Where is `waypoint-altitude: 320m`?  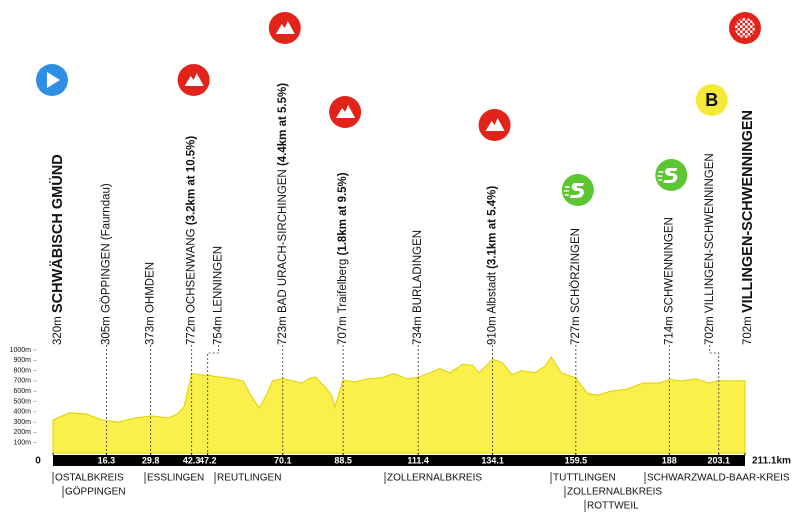
waypoint-altitude: 320m is located at coordinates (58, 330).